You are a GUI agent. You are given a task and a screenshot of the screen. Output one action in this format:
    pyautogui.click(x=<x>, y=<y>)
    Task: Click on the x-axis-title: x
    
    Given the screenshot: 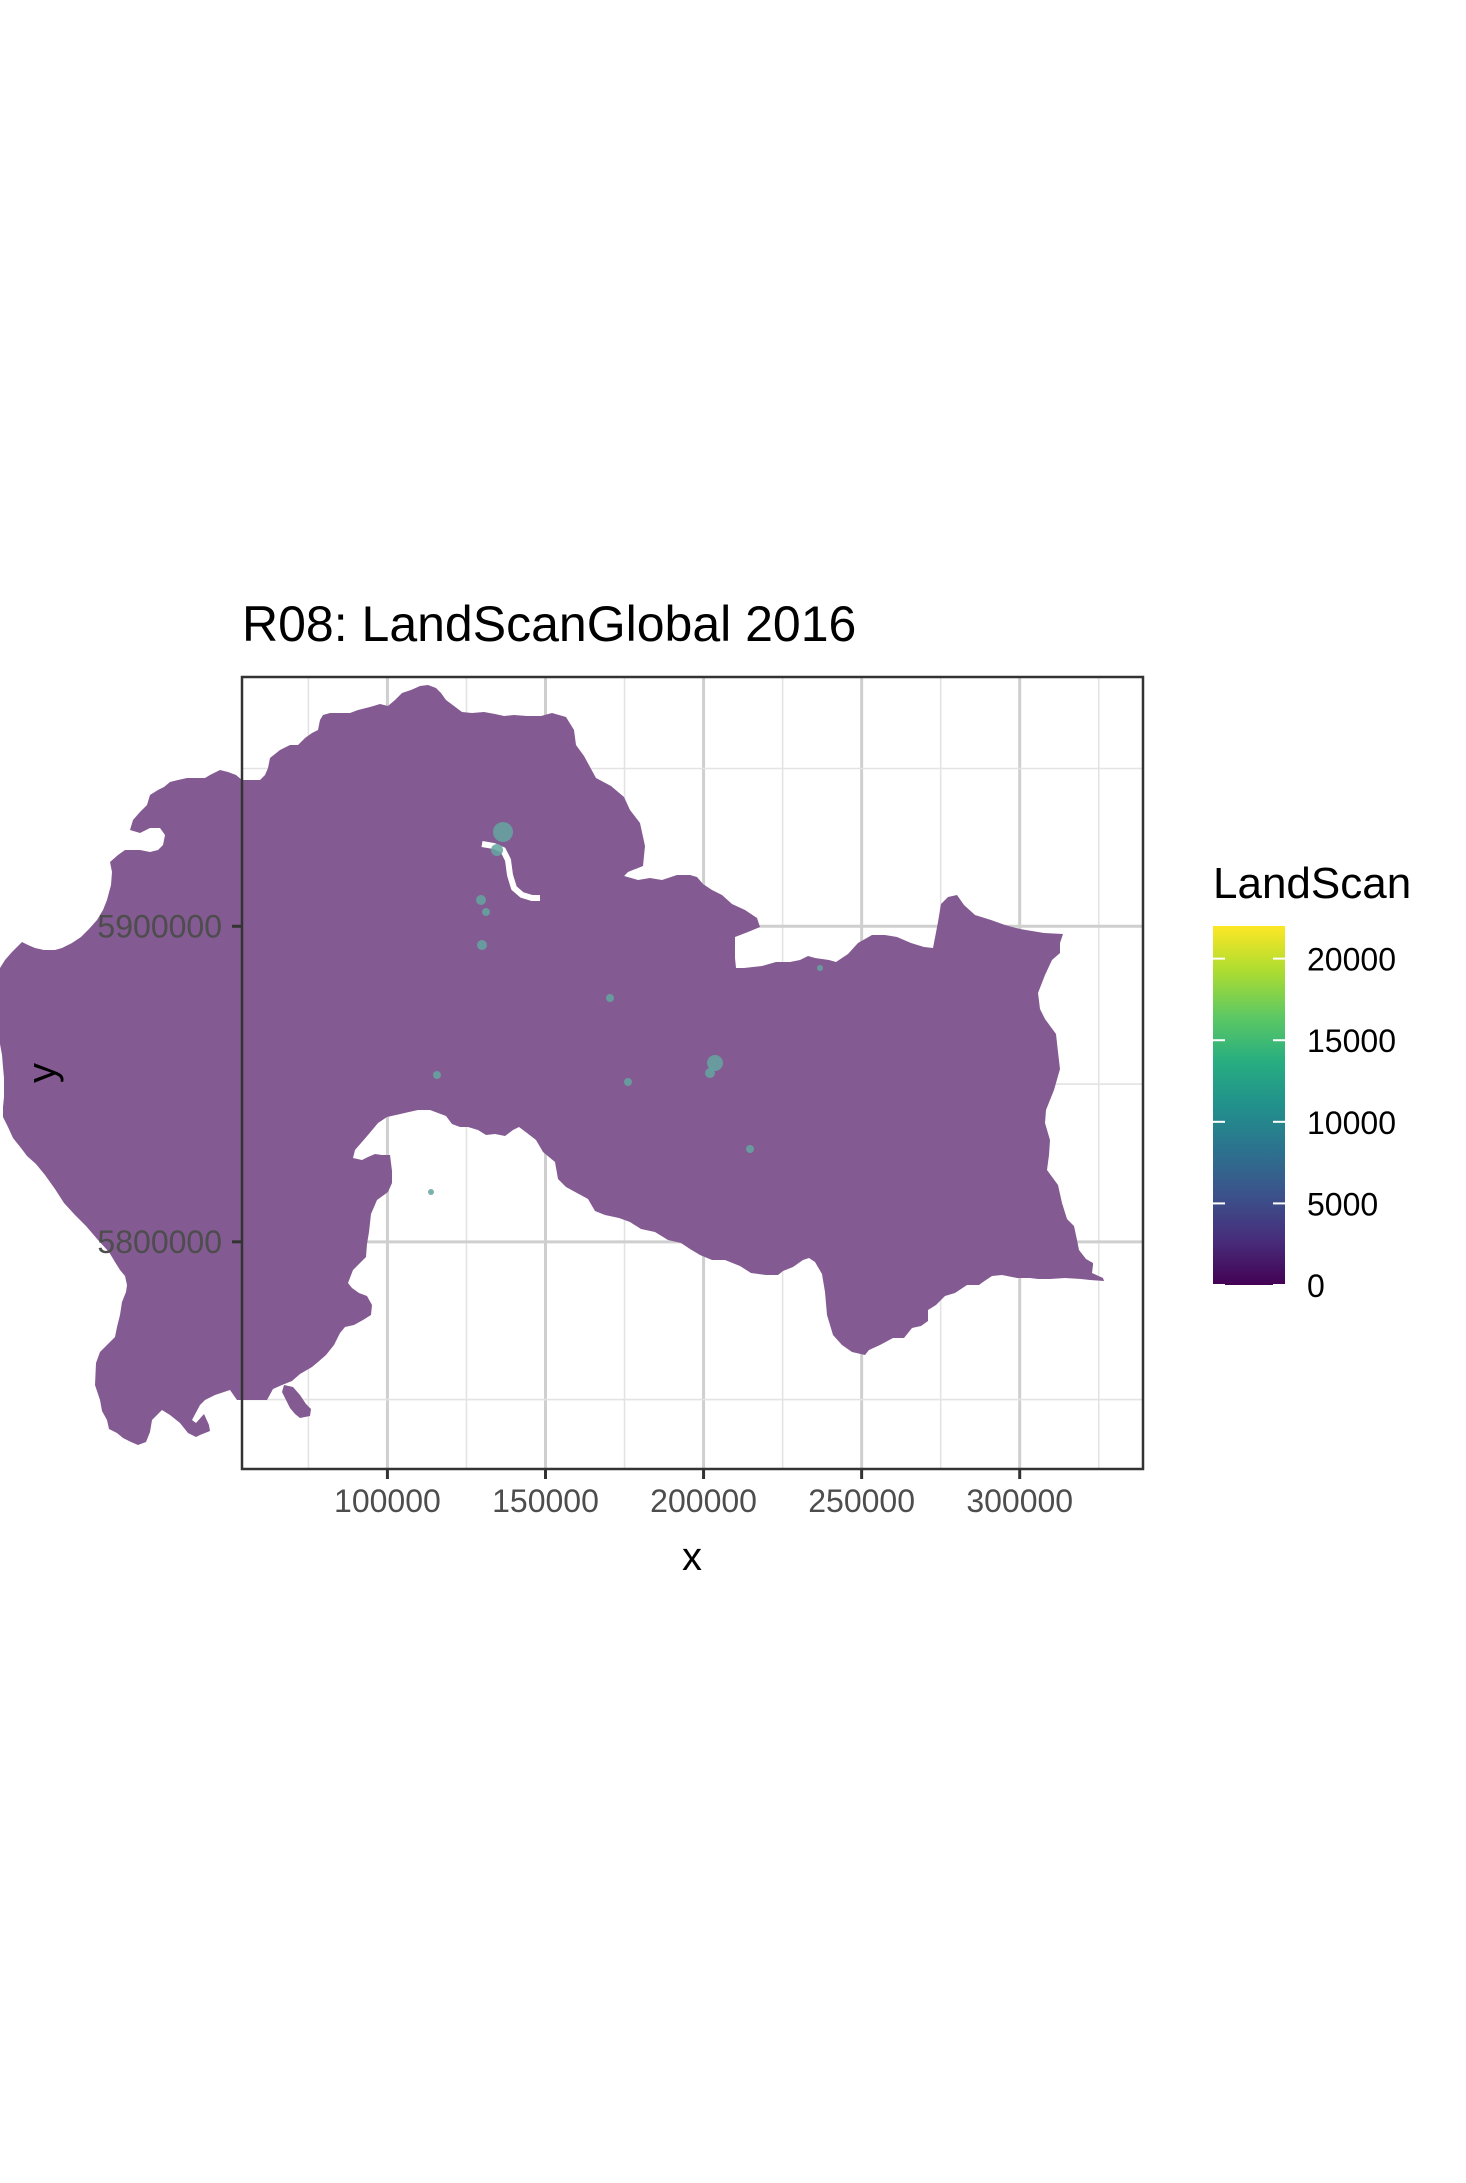 What is the action you would take?
    pyautogui.click(x=692, y=1557)
    